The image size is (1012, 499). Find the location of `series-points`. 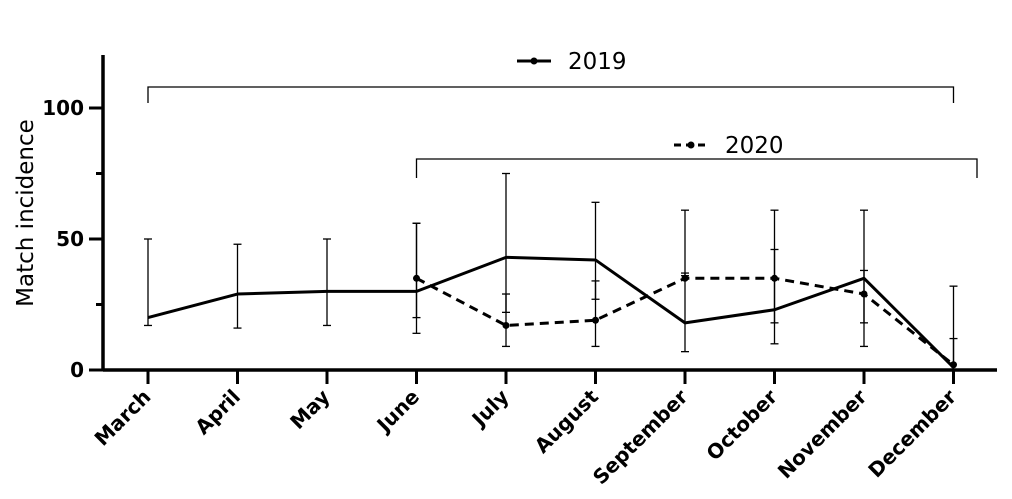

series-points is located at coordinates (685, 321).